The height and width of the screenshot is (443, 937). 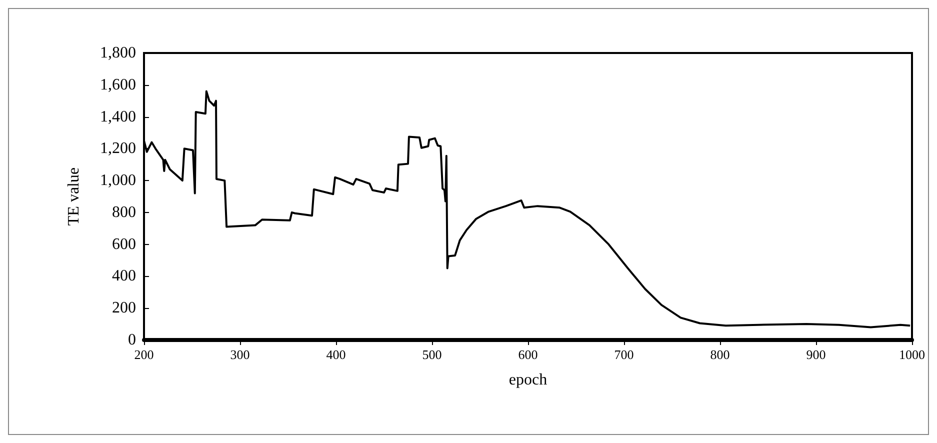 I want to click on y-tick-label: 800, so click(x=124, y=212).